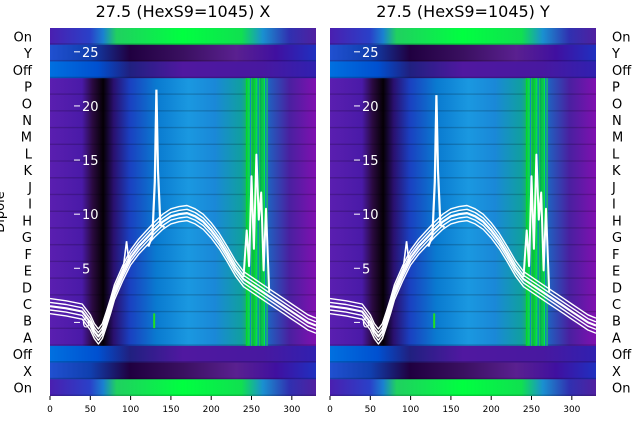 This screenshot has height=444, width=640. Describe the element at coordinates (29, 154) in the screenshot. I see `row-label-left: L` at that location.